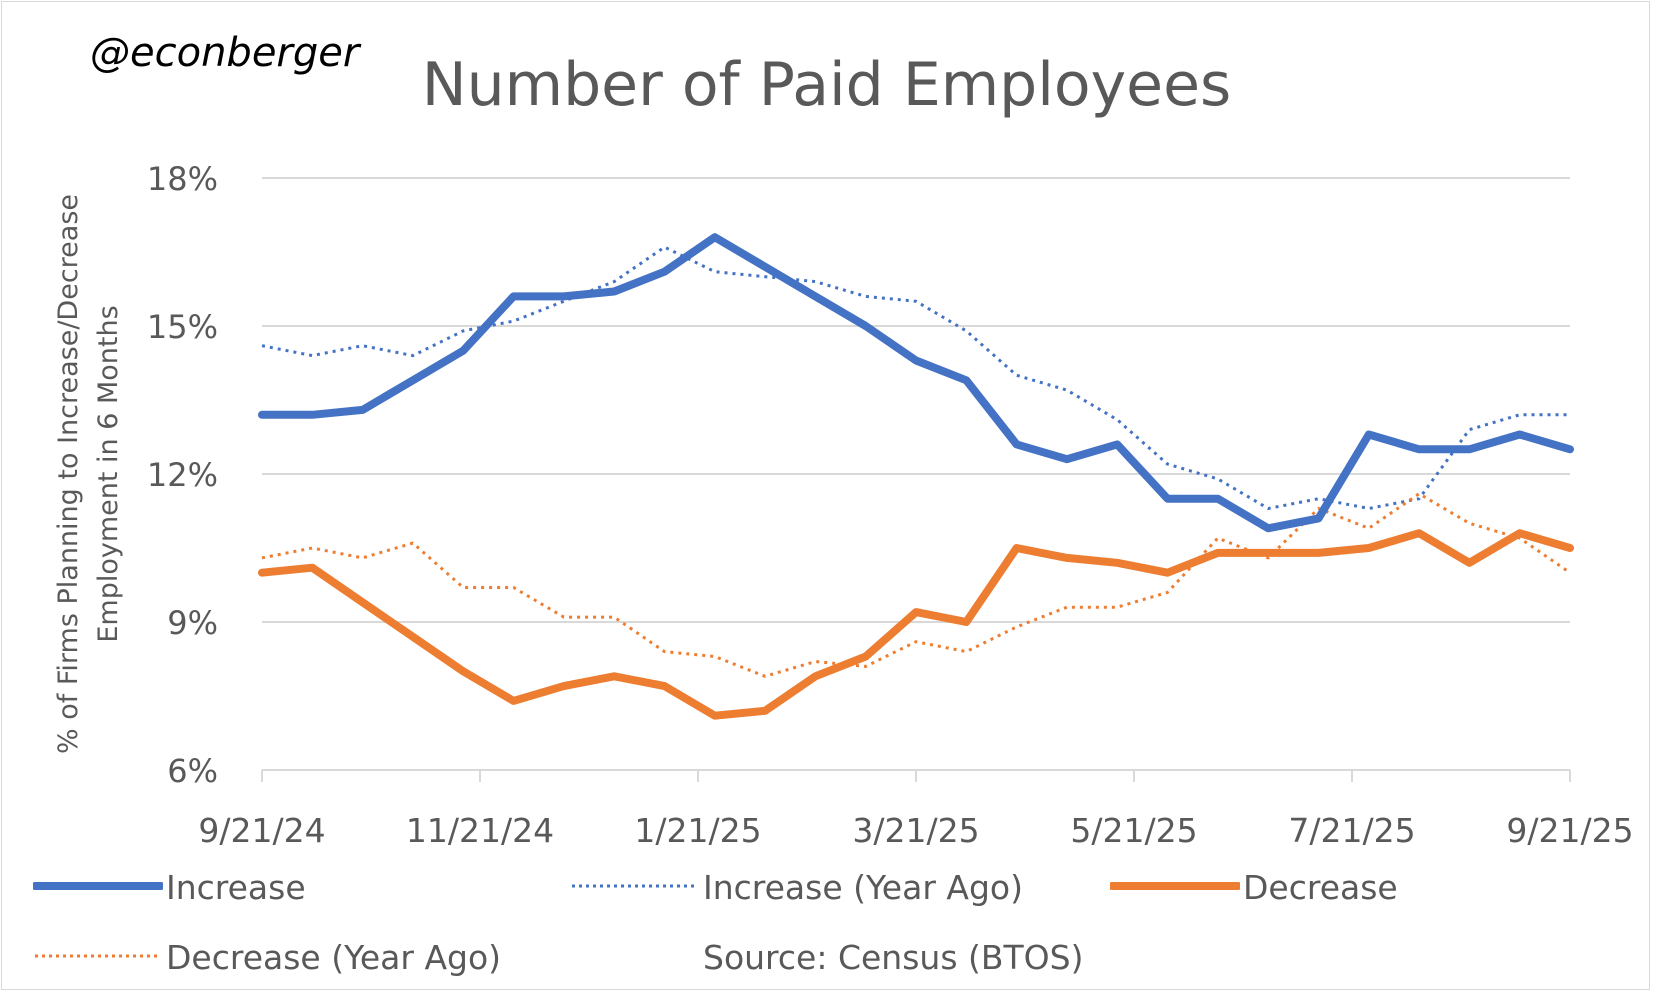 This screenshot has height=993, width=1653. What do you see at coordinates (98, 886) in the screenshot?
I see `legend-swatch-increase` at bounding box center [98, 886].